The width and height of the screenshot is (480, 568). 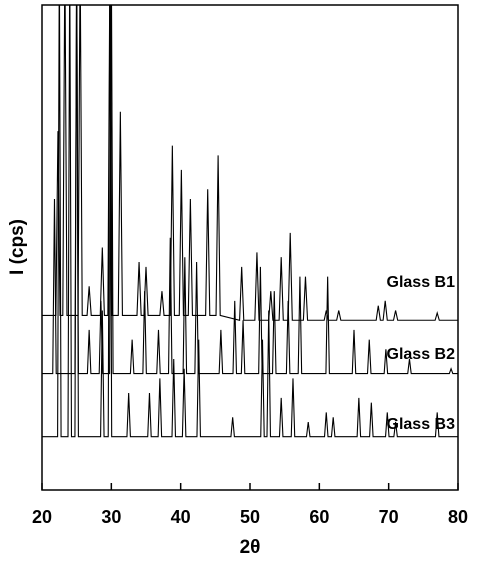 What do you see at coordinates (458, 517) in the screenshot?
I see `x-tick-label: 80` at bounding box center [458, 517].